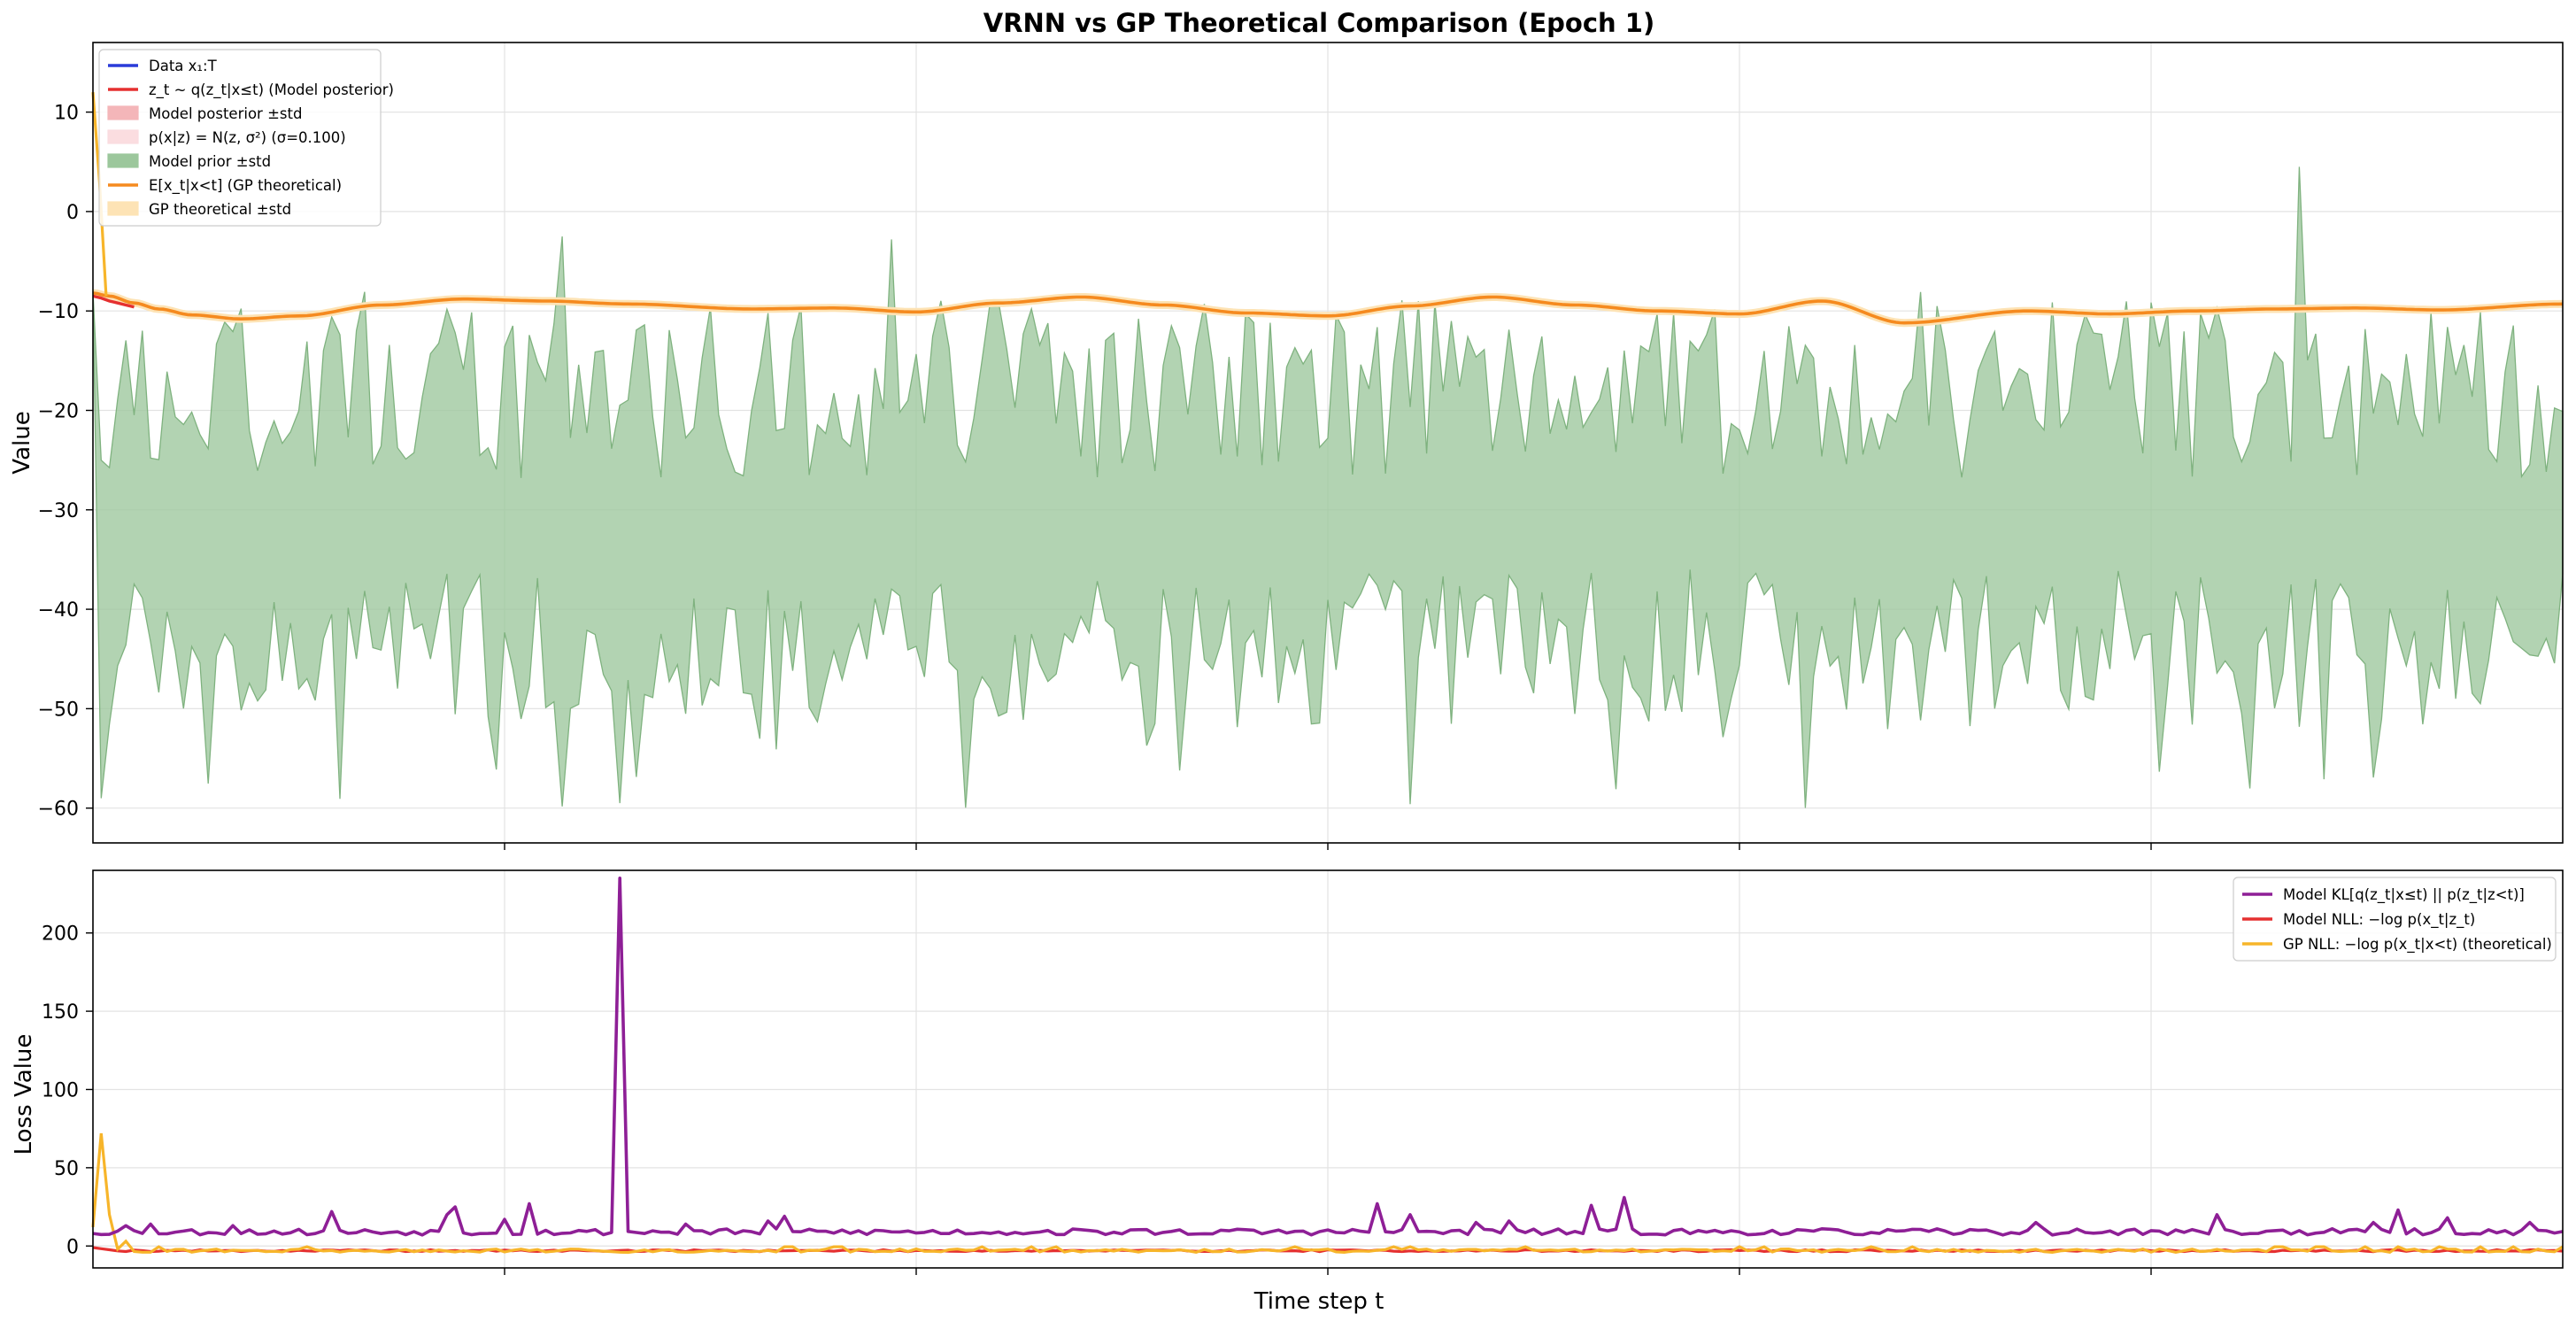 The width and height of the screenshot is (2576, 1329). What do you see at coordinates (60, 935) in the screenshot?
I see `bottom-y-tick-label: 200` at bounding box center [60, 935].